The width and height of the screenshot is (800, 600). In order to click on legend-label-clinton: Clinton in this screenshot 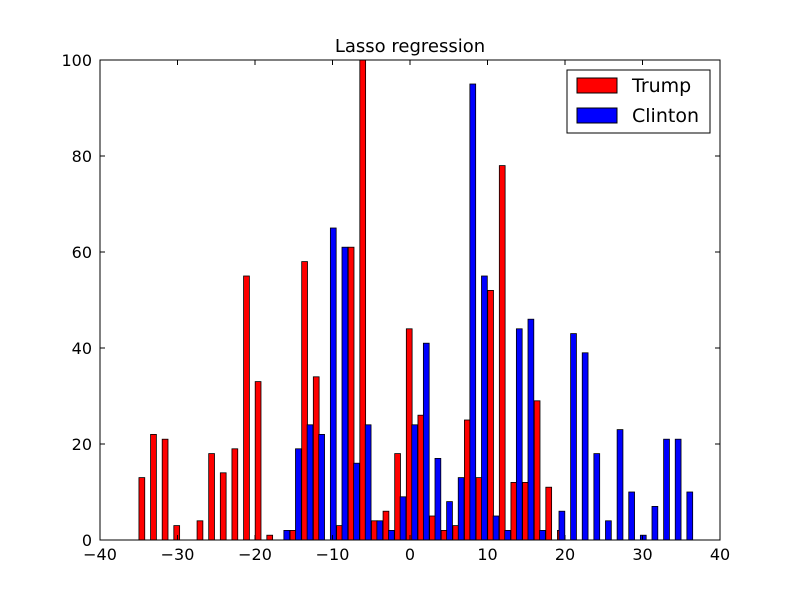, I will do `click(665, 116)`.